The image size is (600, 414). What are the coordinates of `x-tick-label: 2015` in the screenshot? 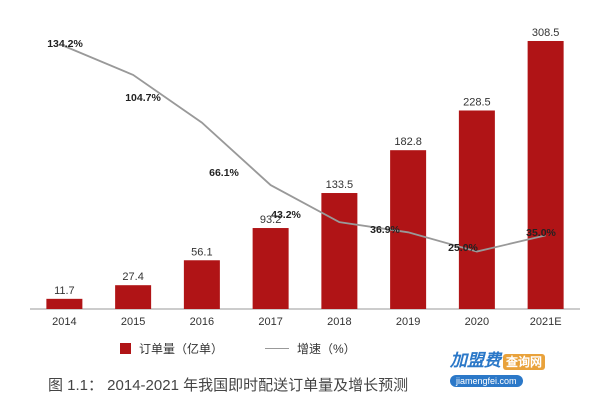 It's located at (133, 322).